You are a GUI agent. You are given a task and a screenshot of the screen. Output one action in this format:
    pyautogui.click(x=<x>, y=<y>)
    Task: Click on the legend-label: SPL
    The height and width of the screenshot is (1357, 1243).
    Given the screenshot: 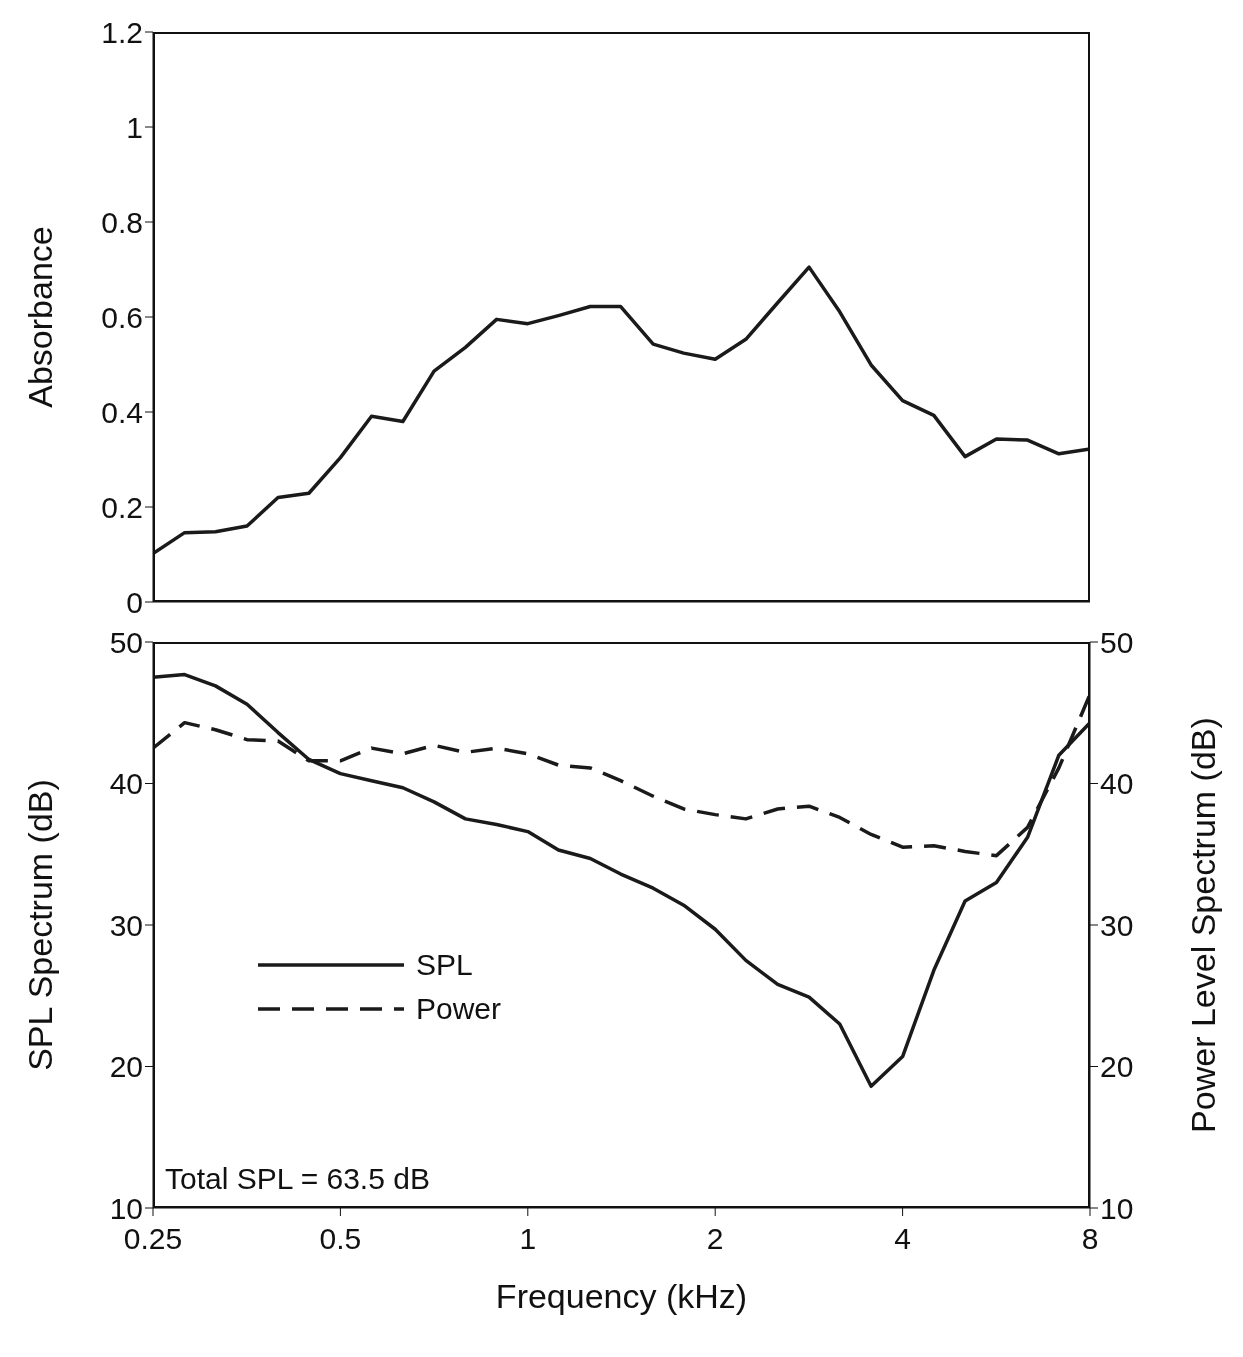 What is the action you would take?
    pyautogui.click(x=444, y=965)
    